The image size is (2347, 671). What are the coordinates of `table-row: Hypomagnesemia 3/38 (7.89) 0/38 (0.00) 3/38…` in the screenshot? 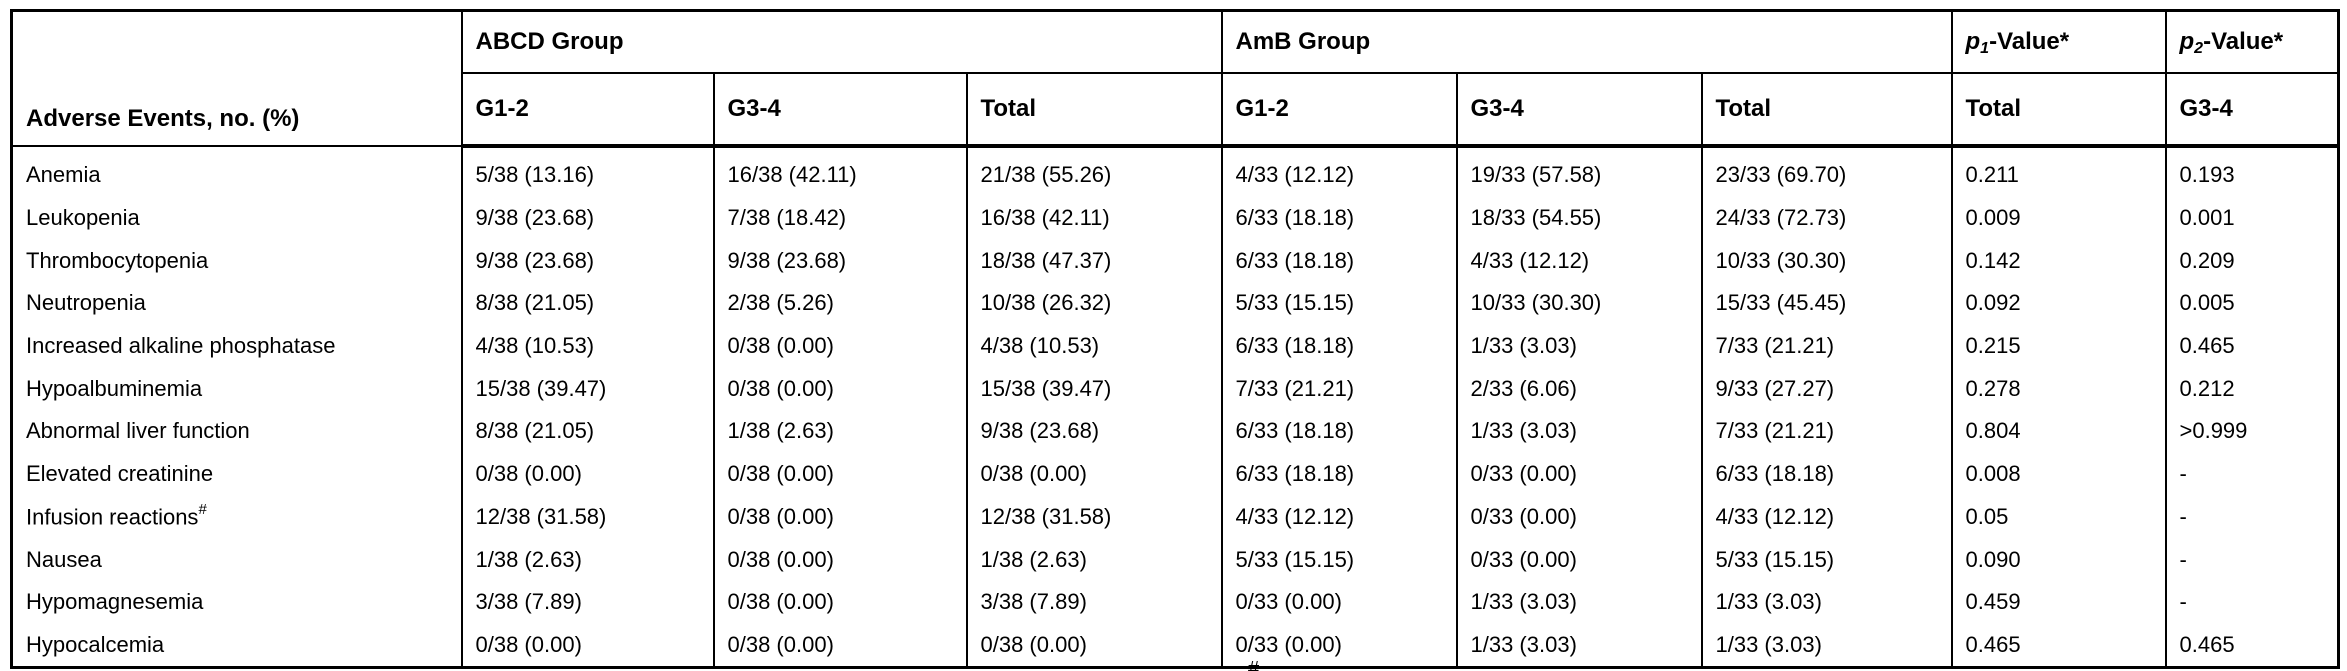 It's located at (1175, 602).